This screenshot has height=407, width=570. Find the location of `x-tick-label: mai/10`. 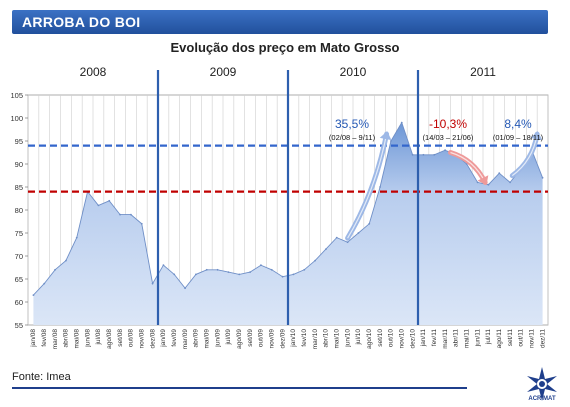

x-tick-label: mai/10 is located at coordinates (336, 339).